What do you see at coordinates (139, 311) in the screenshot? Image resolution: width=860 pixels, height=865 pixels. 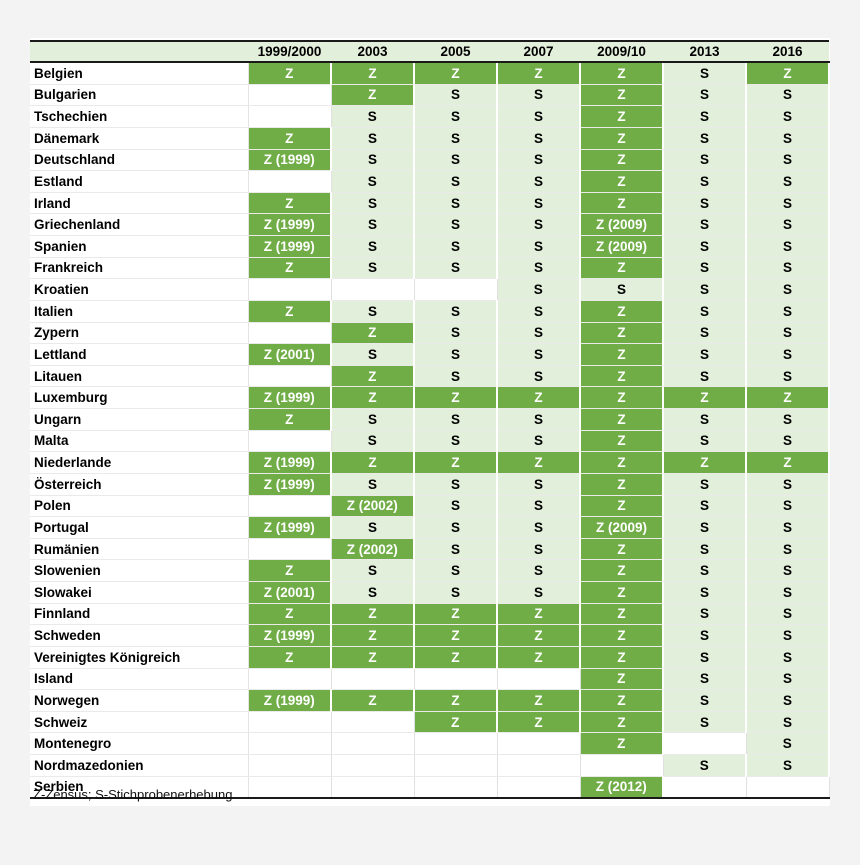 I see `country-cell: Italien` at bounding box center [139, 311].